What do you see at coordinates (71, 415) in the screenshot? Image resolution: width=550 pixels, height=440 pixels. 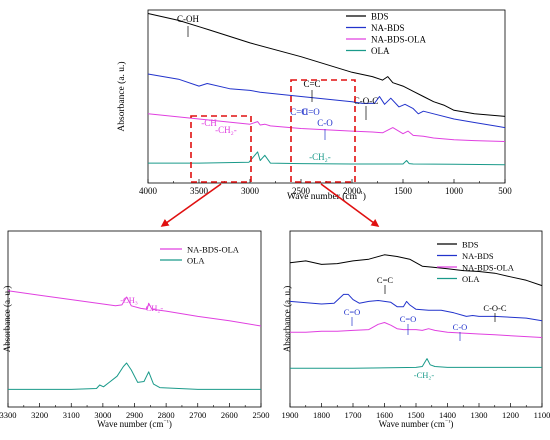 I see `x-tick-label: 3100` at bounding box center [71, 415].